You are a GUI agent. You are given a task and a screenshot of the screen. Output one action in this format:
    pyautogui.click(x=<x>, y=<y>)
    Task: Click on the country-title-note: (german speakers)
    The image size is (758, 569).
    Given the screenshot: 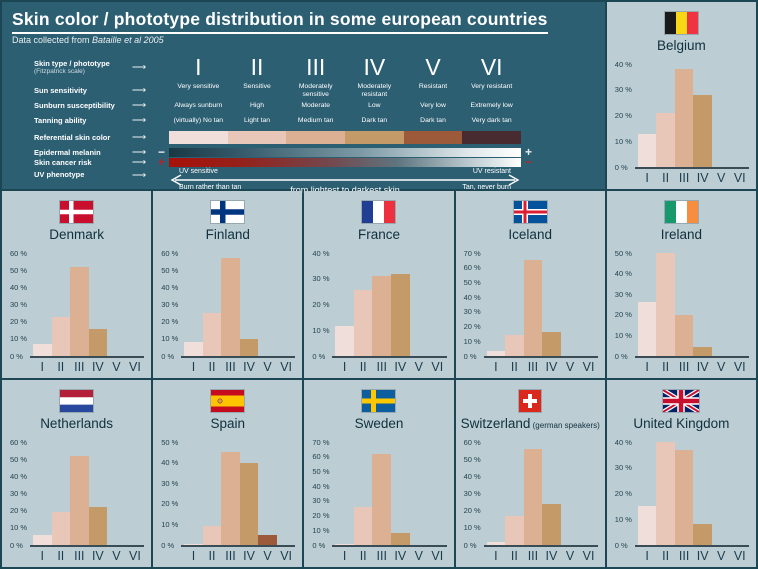 What is the action you would take?
    pyautogui.click(x=565, y=425)
    